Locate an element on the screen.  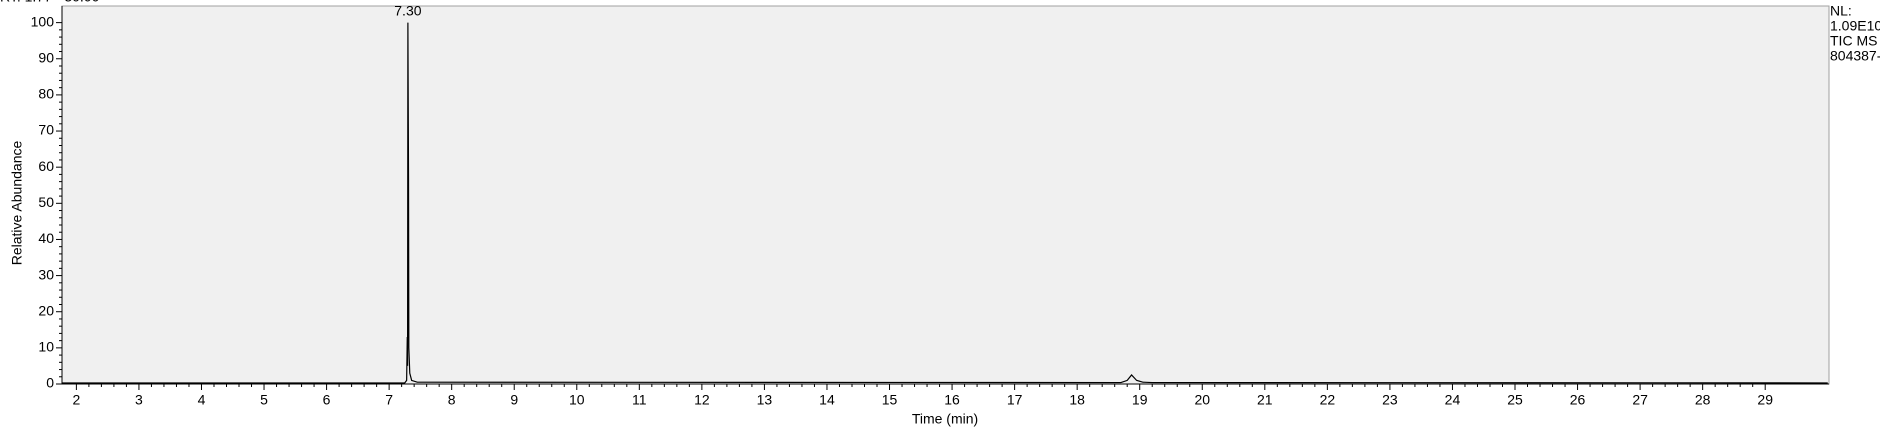
y-tick-label: 40 is located at coordinates (46, 238).